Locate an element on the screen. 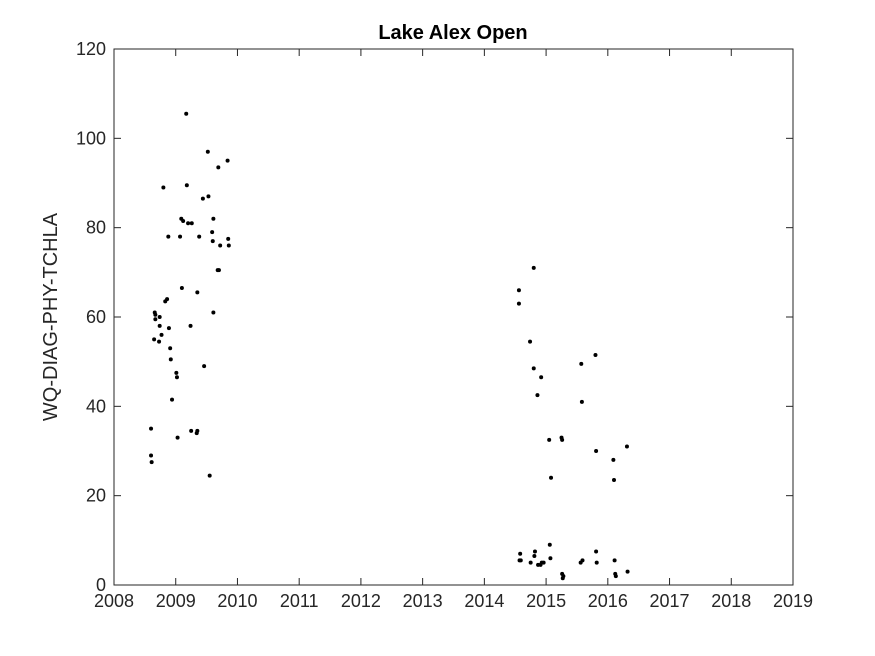 The image size is (875, 656). x-tick-label: 2011 is located at coordinates (299, 601).